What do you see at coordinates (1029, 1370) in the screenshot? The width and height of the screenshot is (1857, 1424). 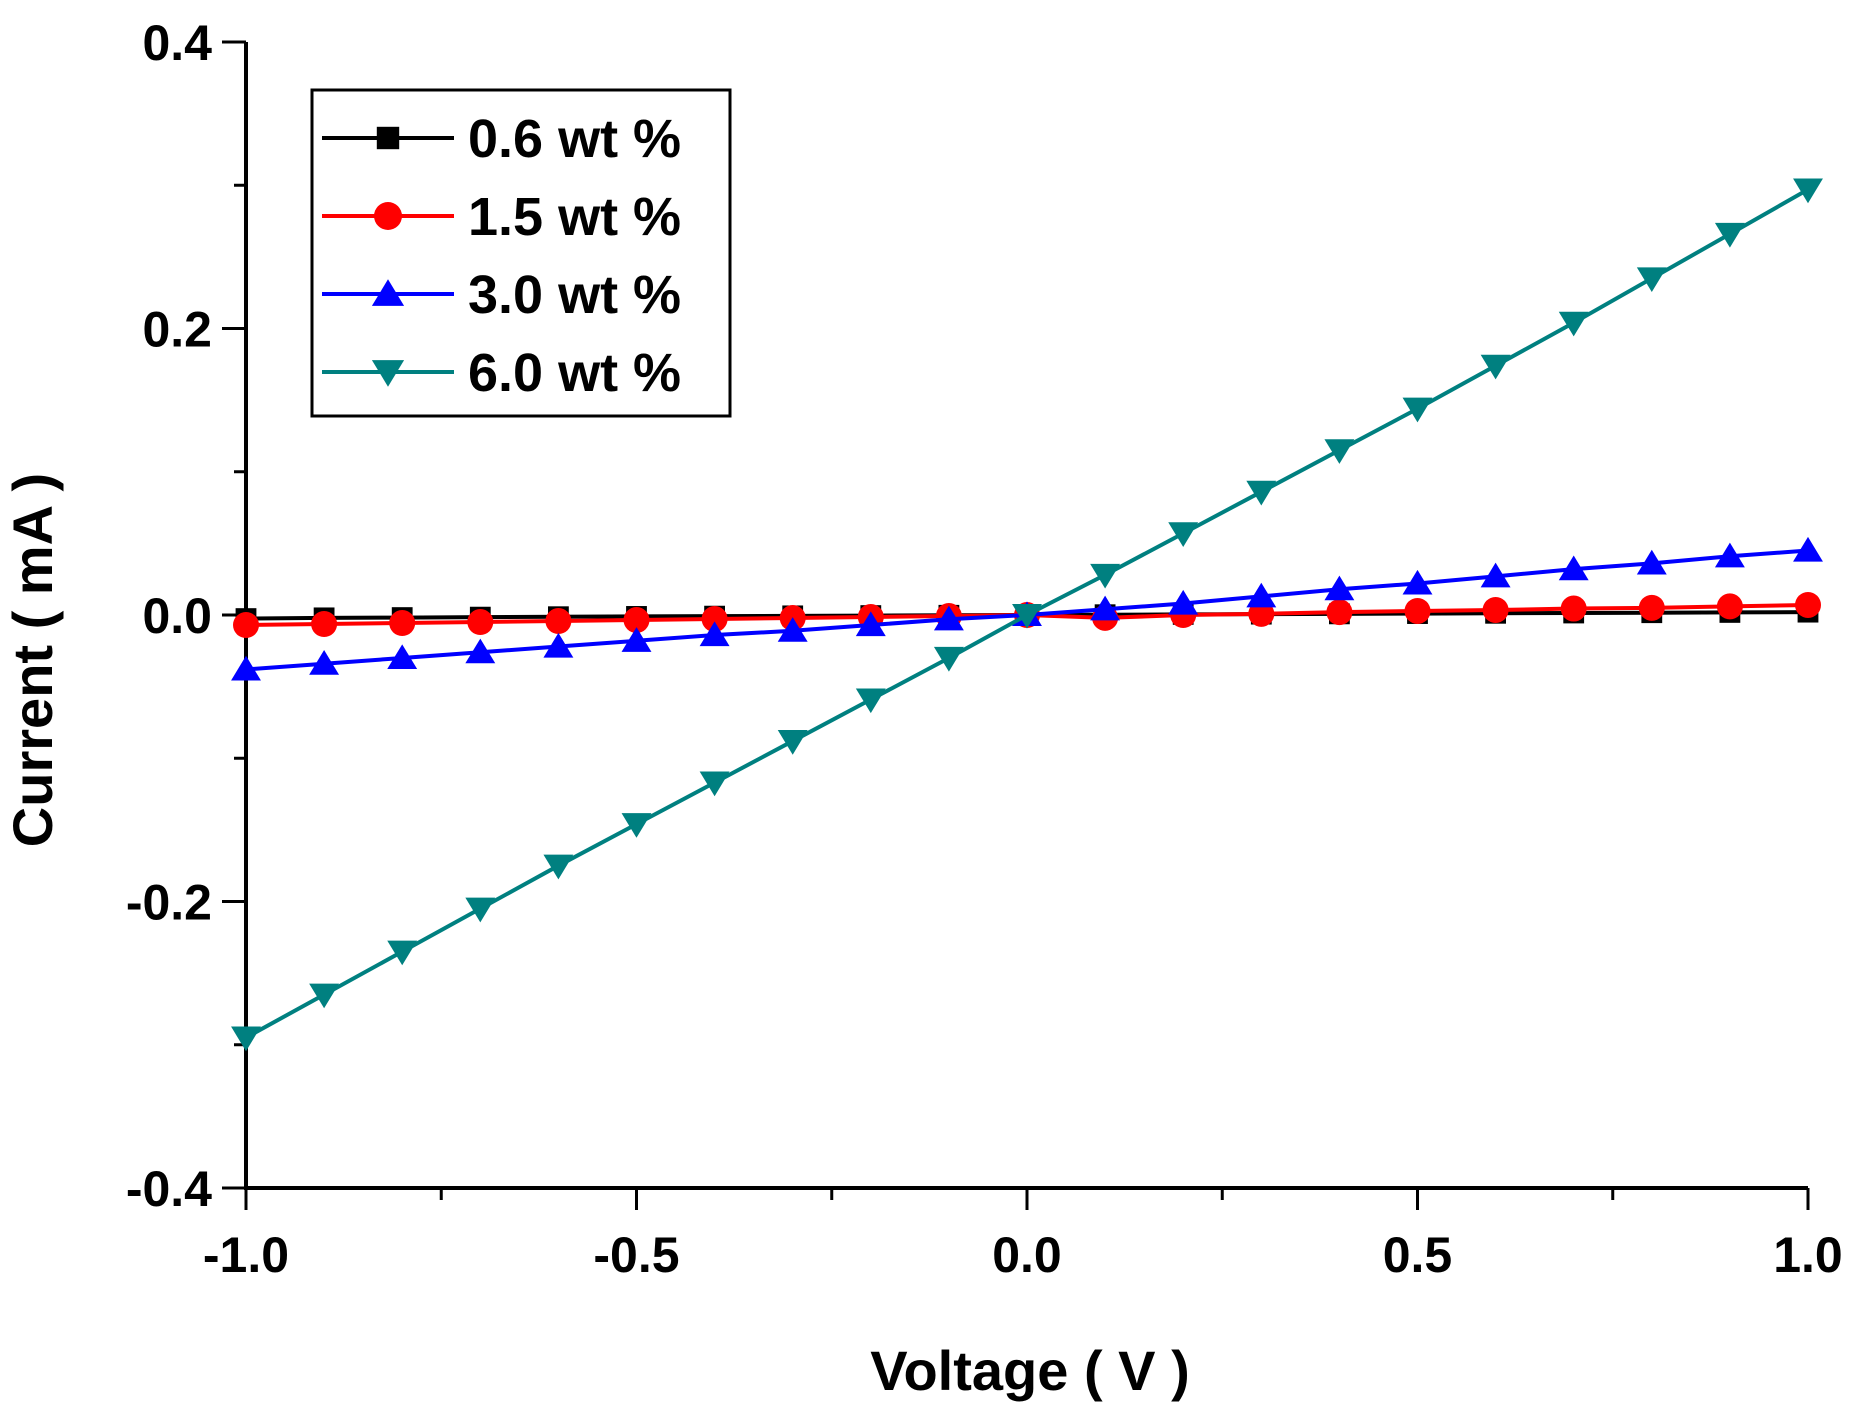 I see `x-axis-title: Voltage ( V )` at bounding box center [1029, 1370].